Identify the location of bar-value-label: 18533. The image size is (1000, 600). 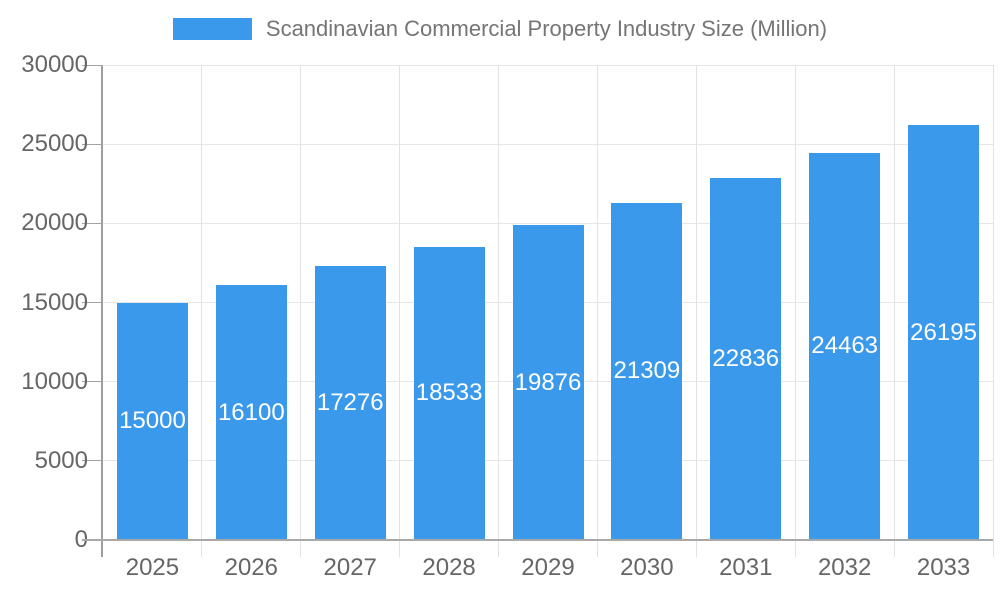
(449, 393).